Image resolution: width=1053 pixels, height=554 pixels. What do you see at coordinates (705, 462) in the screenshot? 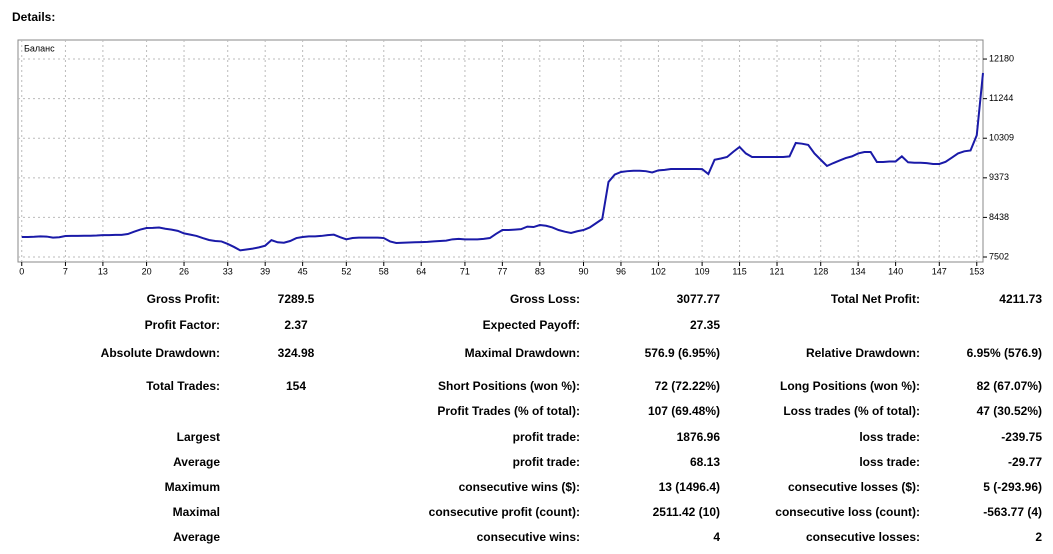
I see `cell-value: 68.13` at bounding box center [705, 462].